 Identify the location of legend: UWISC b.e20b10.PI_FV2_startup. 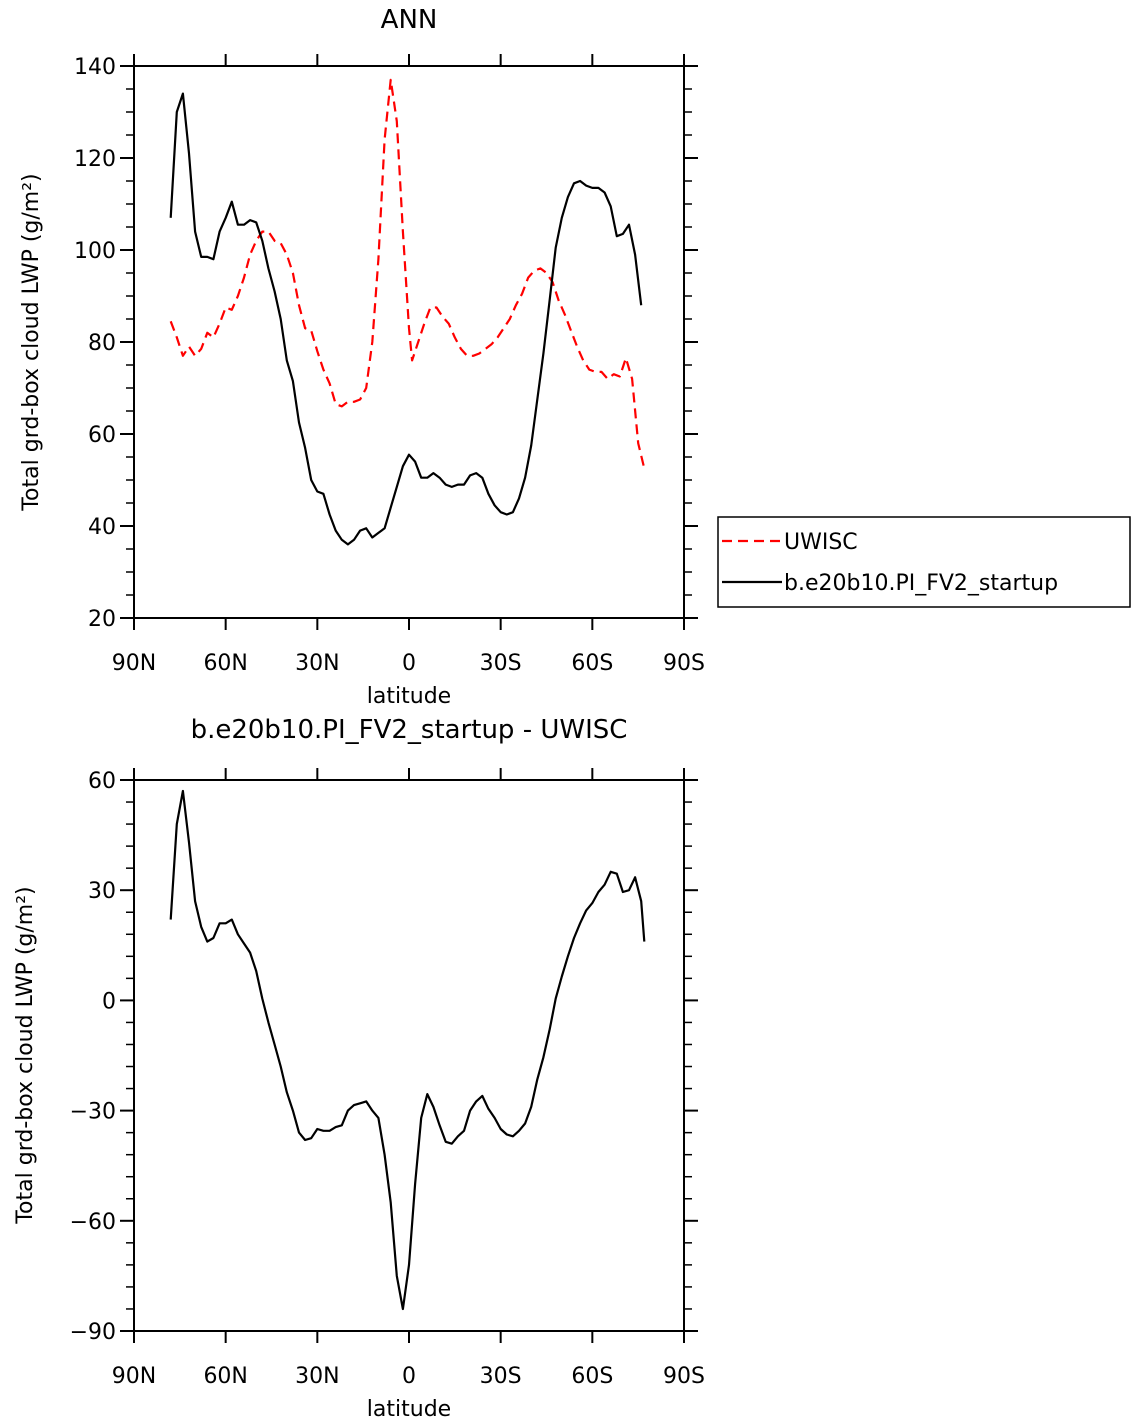
(924, 562).